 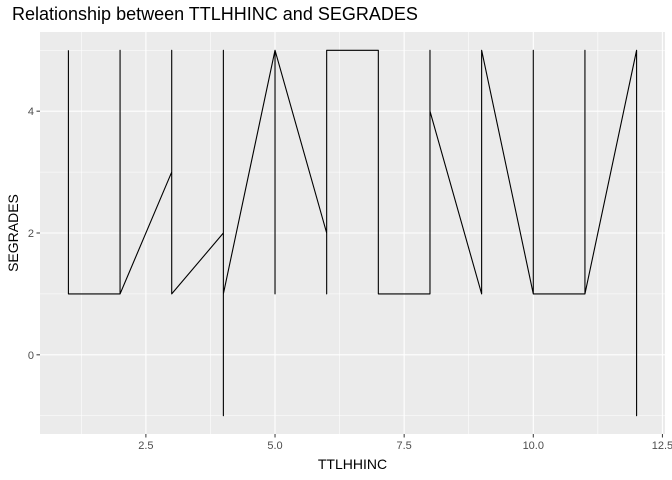 I want to click on y-axis-title: SEGRADES, so click(x=13, y=233).